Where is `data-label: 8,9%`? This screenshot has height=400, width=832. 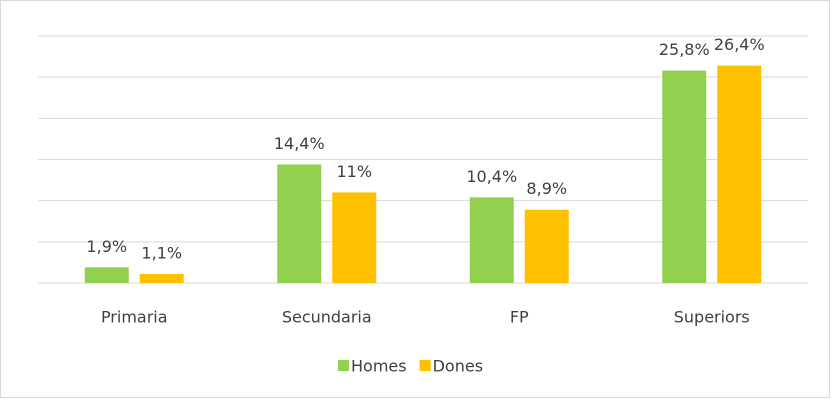 data-label: 8,9% is located at coordinates (546, 188).